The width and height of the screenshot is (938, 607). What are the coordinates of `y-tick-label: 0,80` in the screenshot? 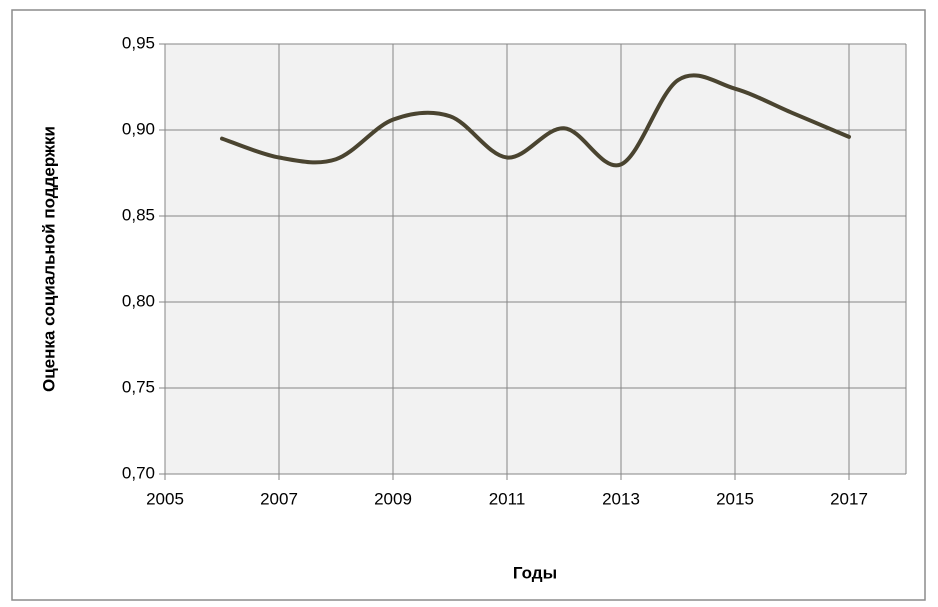 It's located at (138, 300).